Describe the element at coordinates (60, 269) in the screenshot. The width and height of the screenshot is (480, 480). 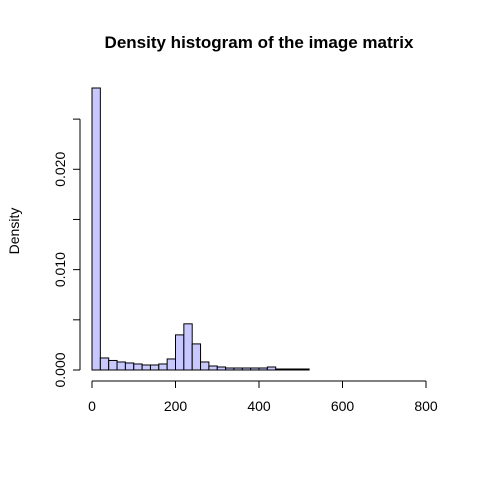
I see `y-tick-label: 0.010` at that location.